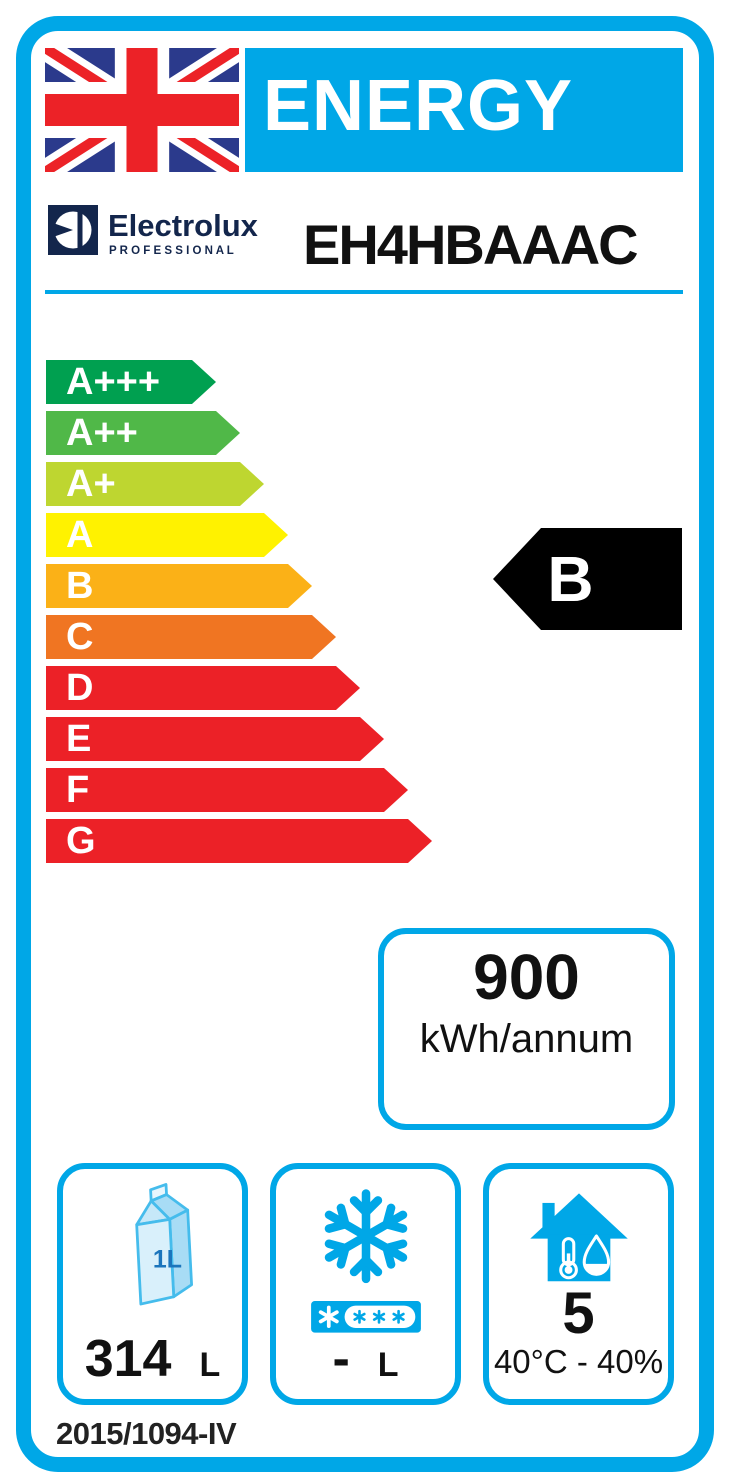  I want to click on rating-arrow-label: C, so click(80, 637).